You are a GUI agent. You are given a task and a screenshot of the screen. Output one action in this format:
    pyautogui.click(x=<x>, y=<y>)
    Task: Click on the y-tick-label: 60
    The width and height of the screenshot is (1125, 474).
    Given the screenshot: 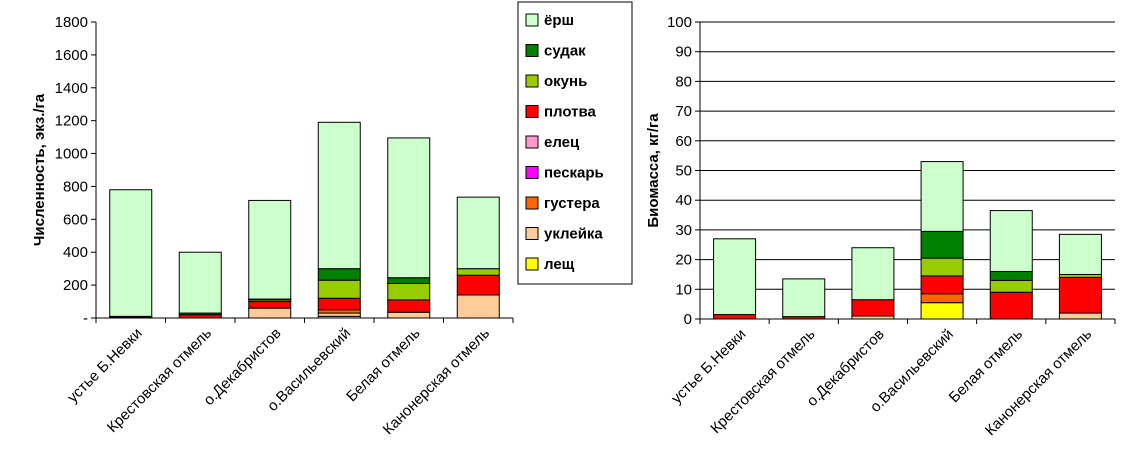 What is the action you would take?
    pyautogui.click(x=683, y=141)
    